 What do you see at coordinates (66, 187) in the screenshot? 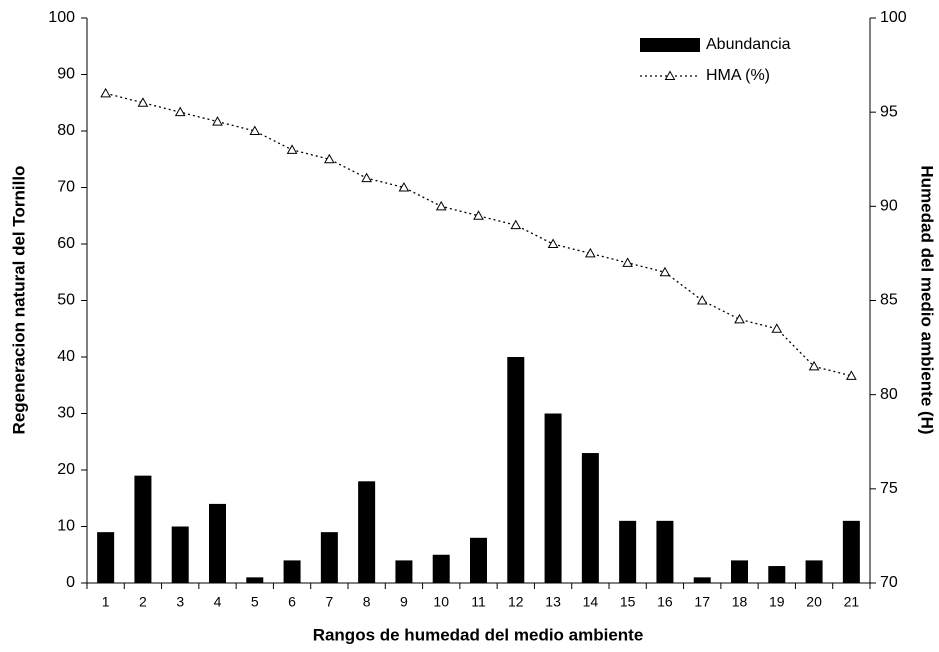
I see `y-tick-label: 70` at bounding box center [66, 187].